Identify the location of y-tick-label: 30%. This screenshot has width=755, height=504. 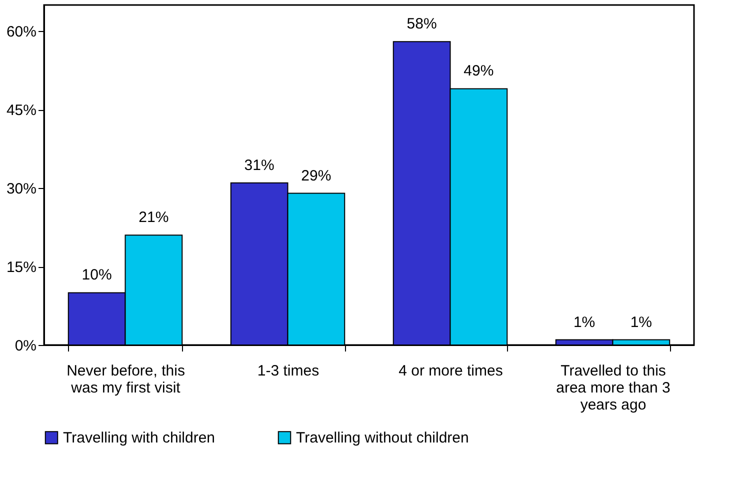
(21, 189).